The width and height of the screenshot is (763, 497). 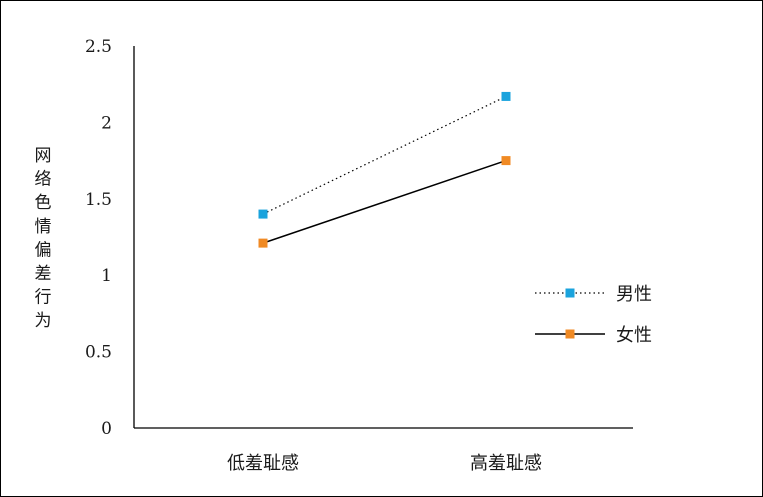 What do you see at coordinates (634, 335) in the screenshot?
I see `legend-label: 女性` at bounding box center [634, 335].